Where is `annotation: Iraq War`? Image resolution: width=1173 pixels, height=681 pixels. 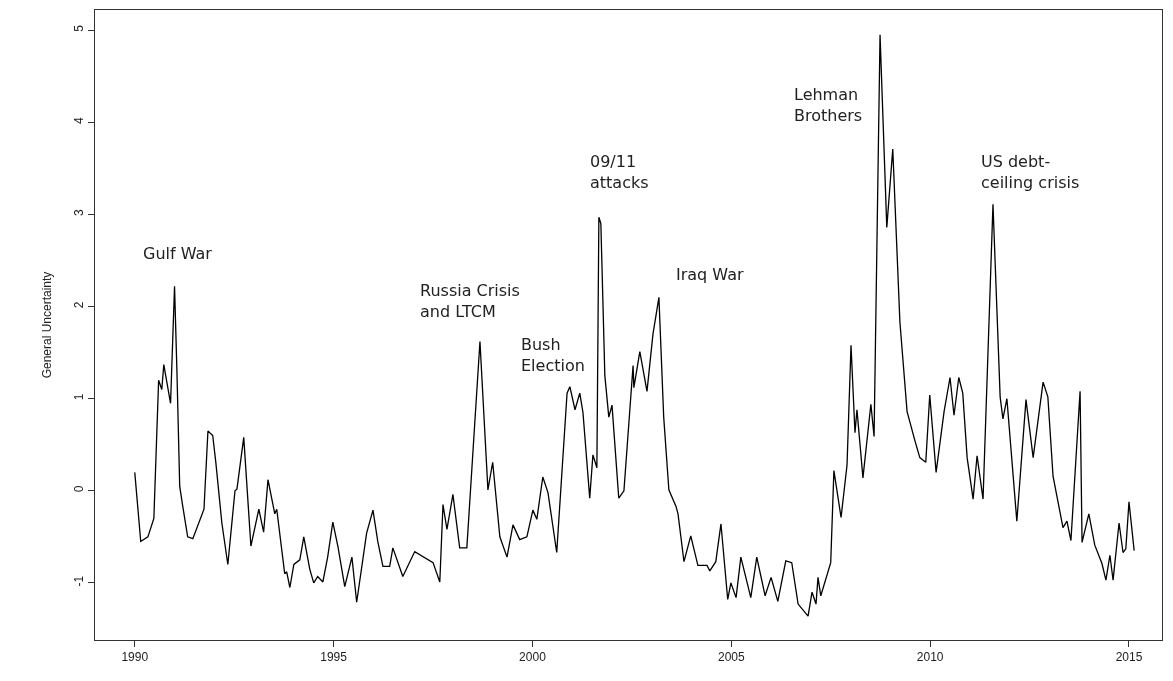
annotation: Iraq War is located at coordinates (710, 274).